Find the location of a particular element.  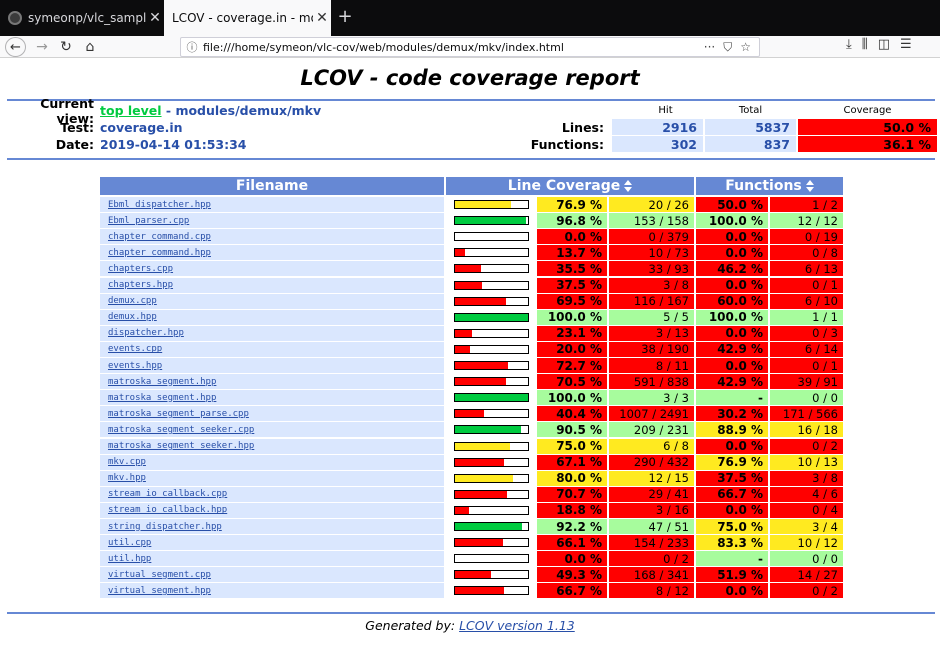

file-link: chapter_command.hpp is located at coordinates (159, 252).